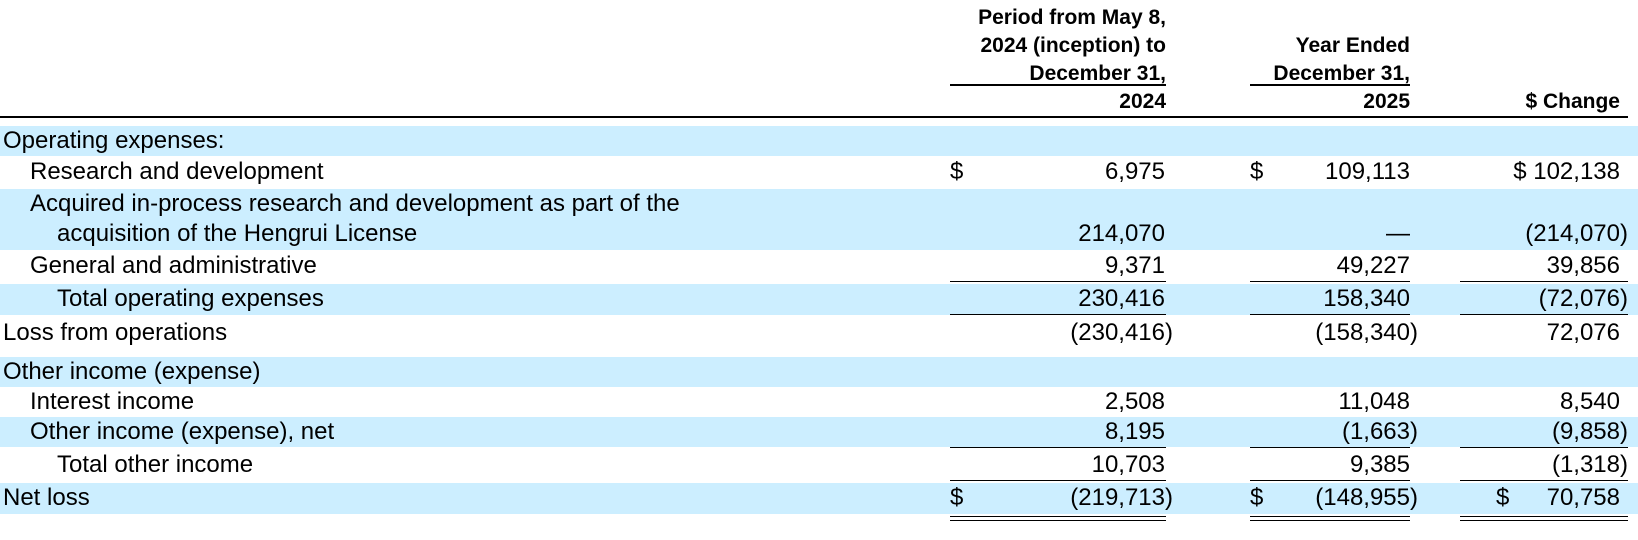 The height and width of the screenshot is (540, 1638). What do you see at coordinates (1379, 431) in the screenshot?
I see `value-2025: (1,663)` at bounding box center [1379, 431].